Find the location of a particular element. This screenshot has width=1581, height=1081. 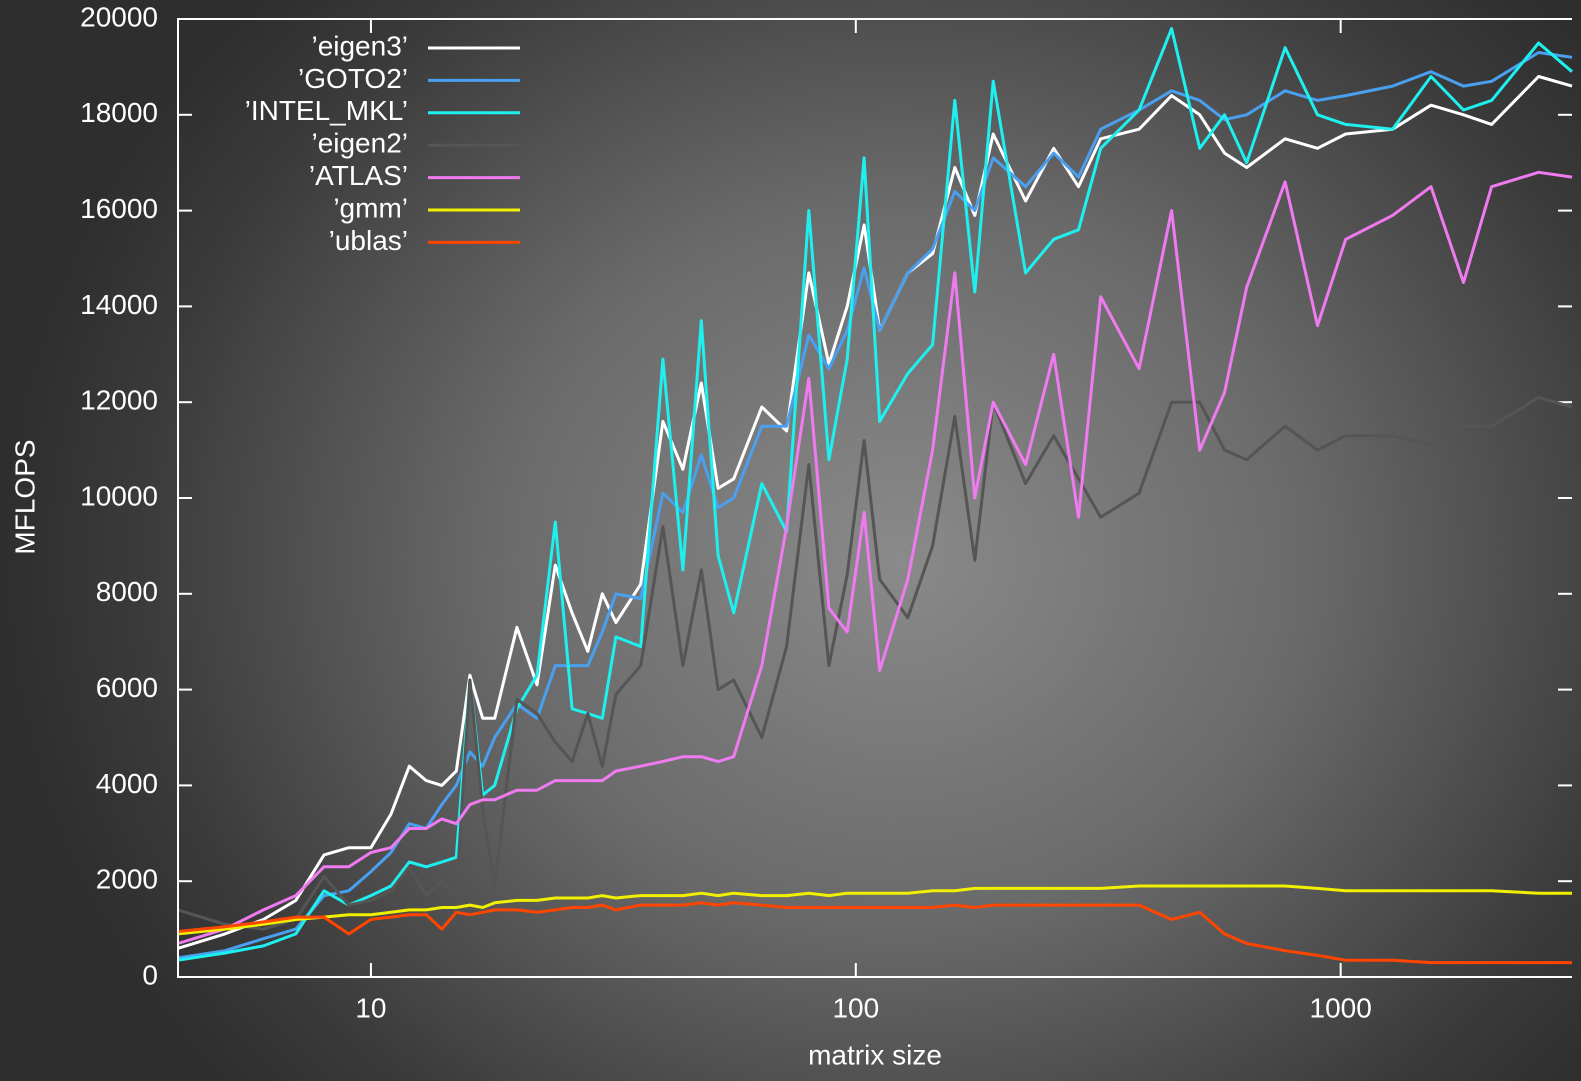

legend-label: ’eigen2’ is located at coordinates (359, 143).